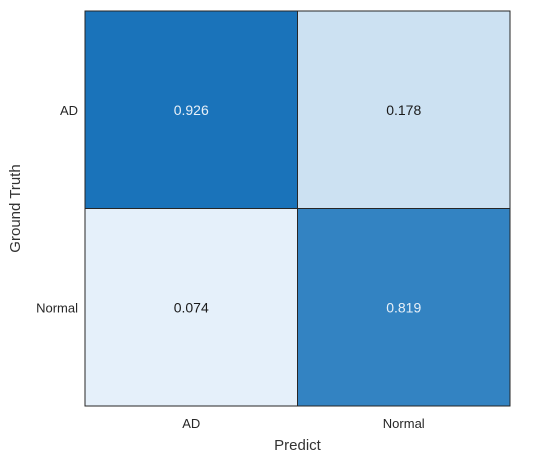  Describe the element at coordinates (57, 307) in the screenshot. I see `y-tick-label-1: Normal` at that location.